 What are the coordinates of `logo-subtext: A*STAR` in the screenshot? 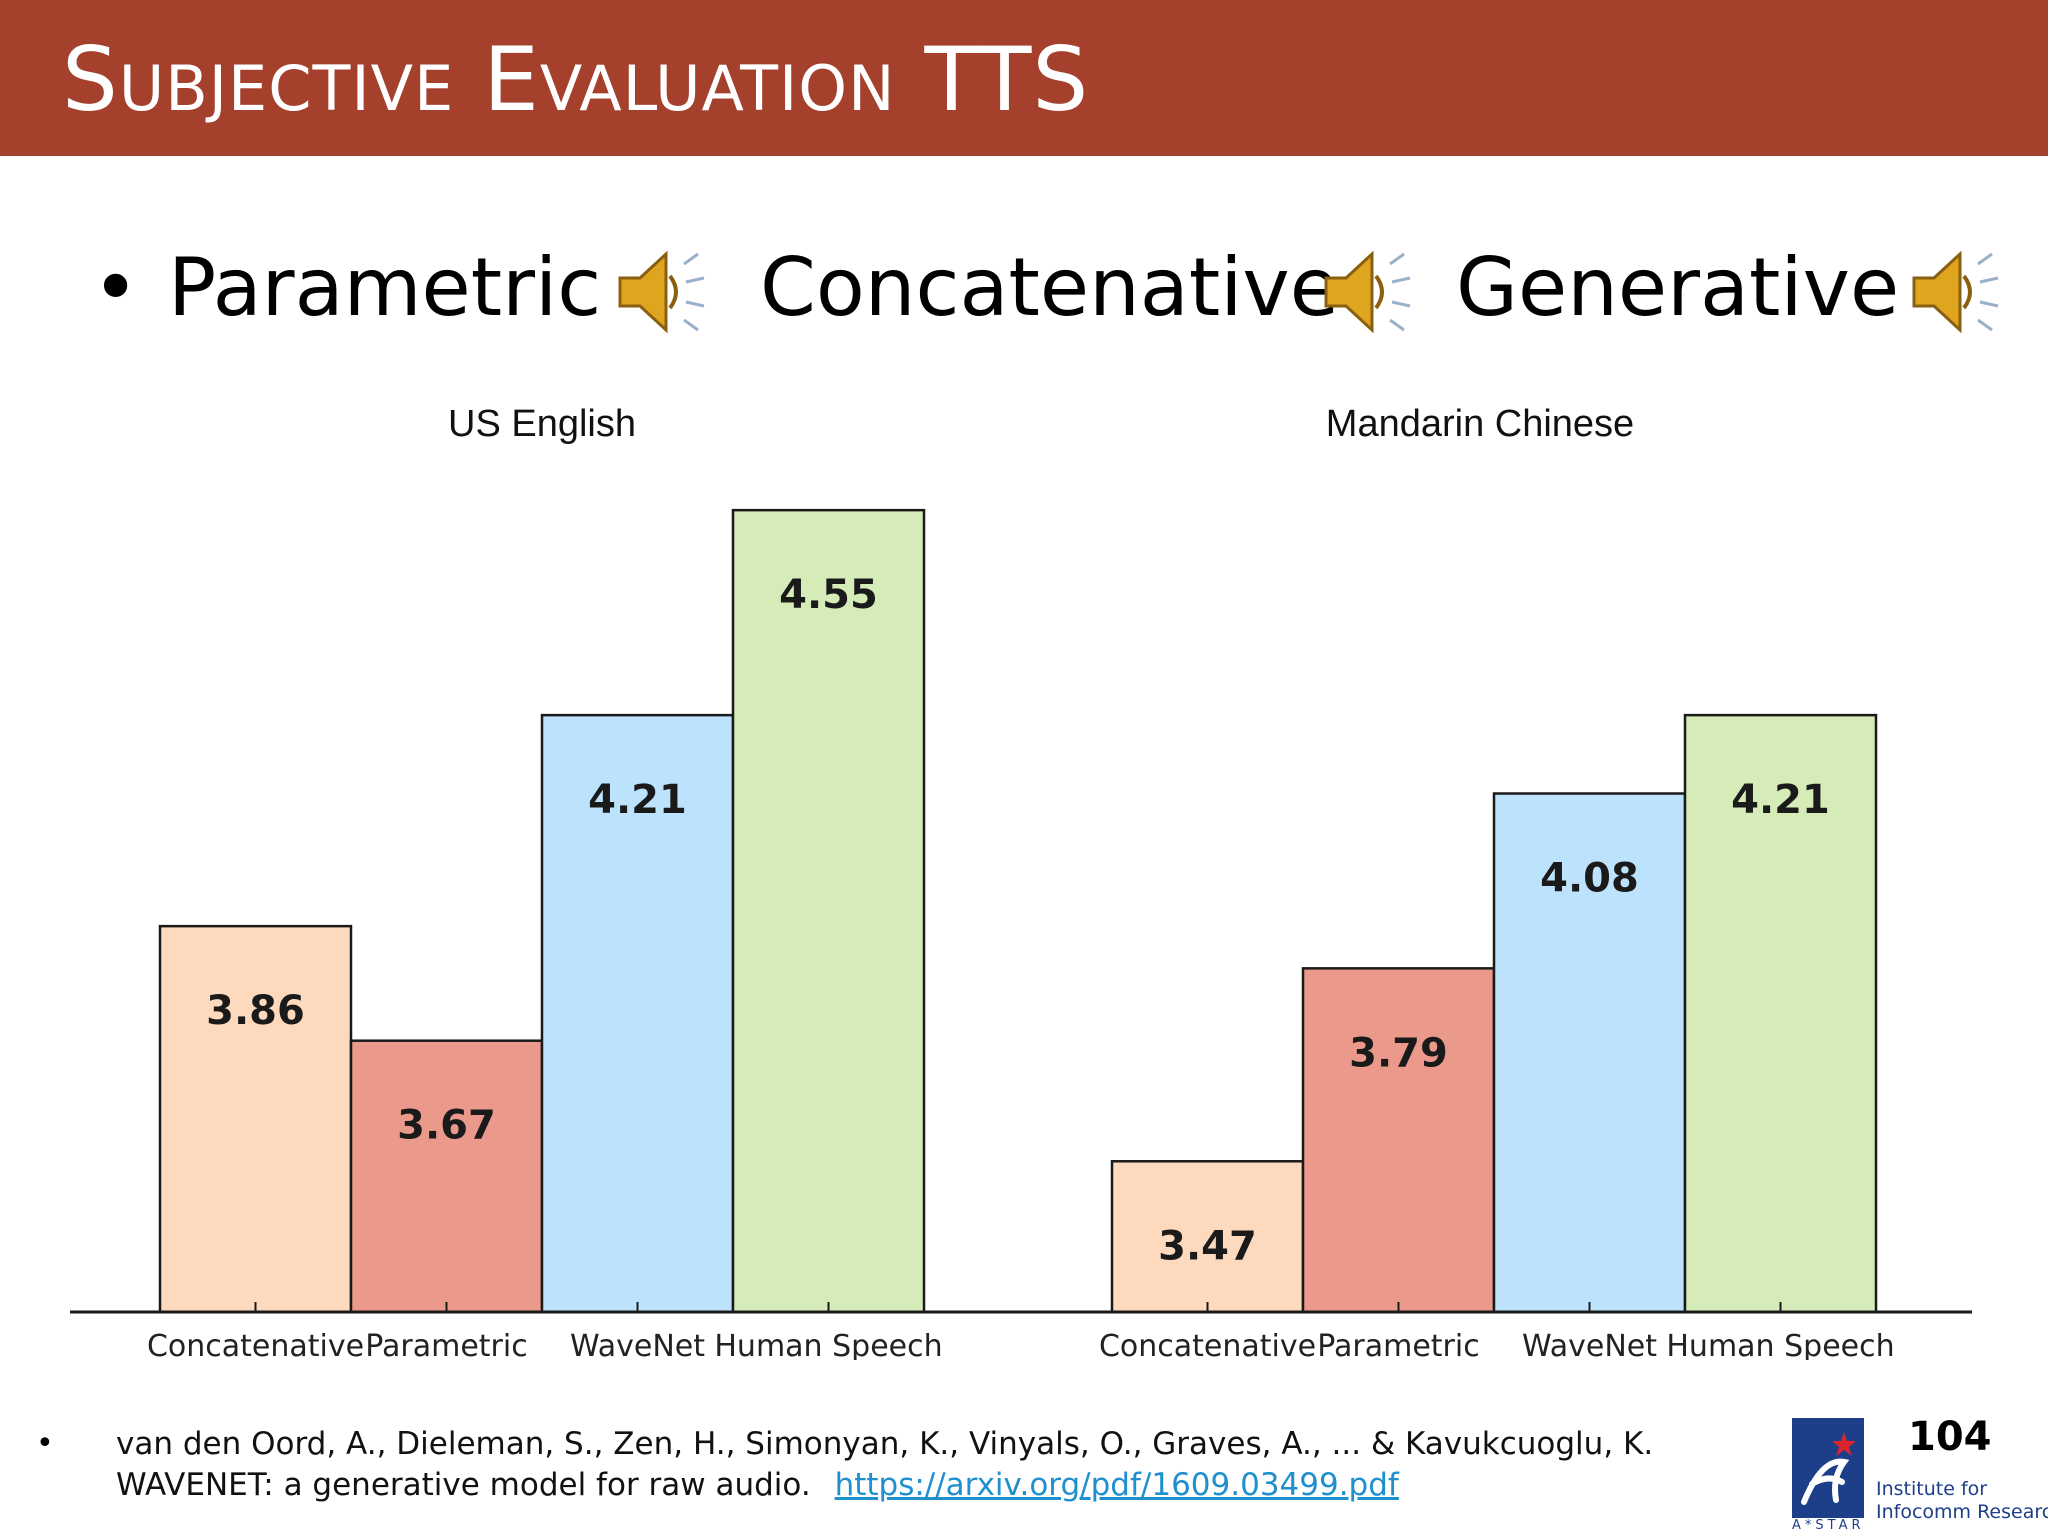 It's located at (1828, 1525).